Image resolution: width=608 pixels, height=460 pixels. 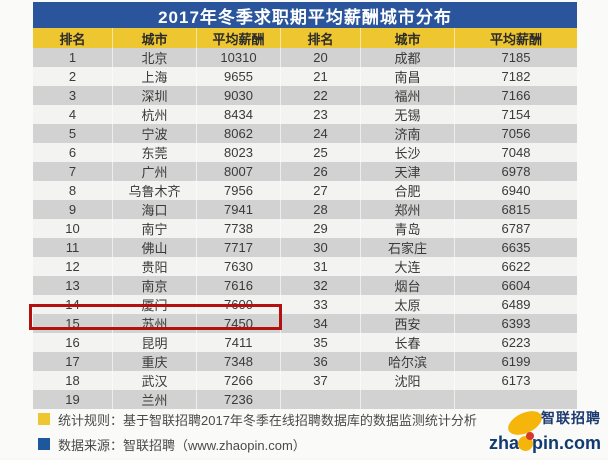 I want to click on table-row: 7 广州 8007 26 天津 6978, so click(x=305, y=171).